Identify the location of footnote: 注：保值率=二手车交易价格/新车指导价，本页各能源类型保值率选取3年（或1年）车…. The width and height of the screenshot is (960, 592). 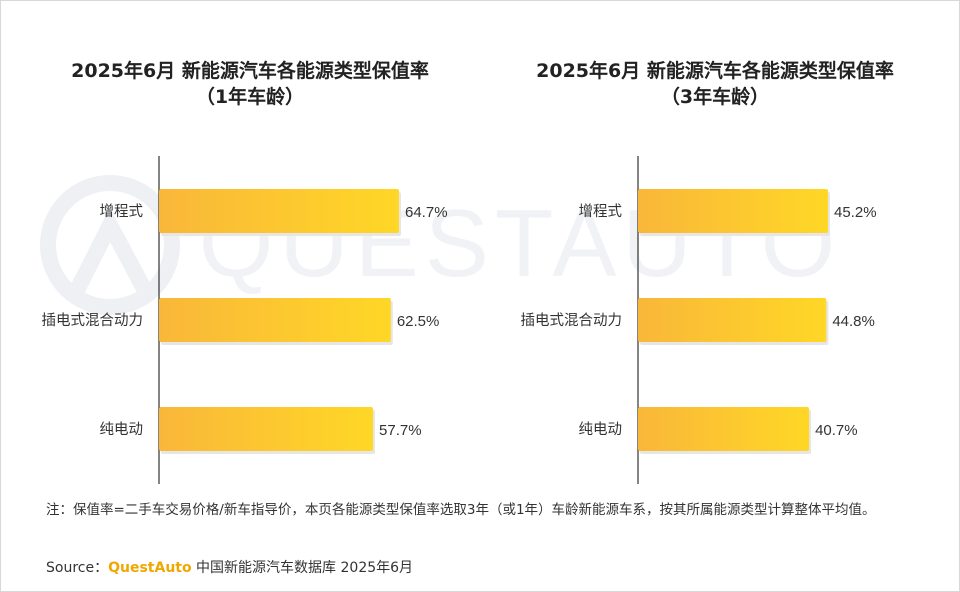
(461, 510).